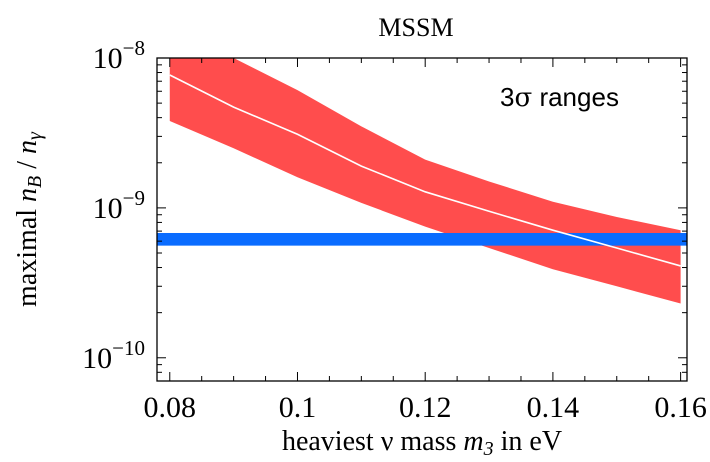 The image size is (710, 462). What do you see at coordinates (119, 205) in the screenshot?
I see `y-tick-label: 10⁻⁹` at bounding box center [119, 205].